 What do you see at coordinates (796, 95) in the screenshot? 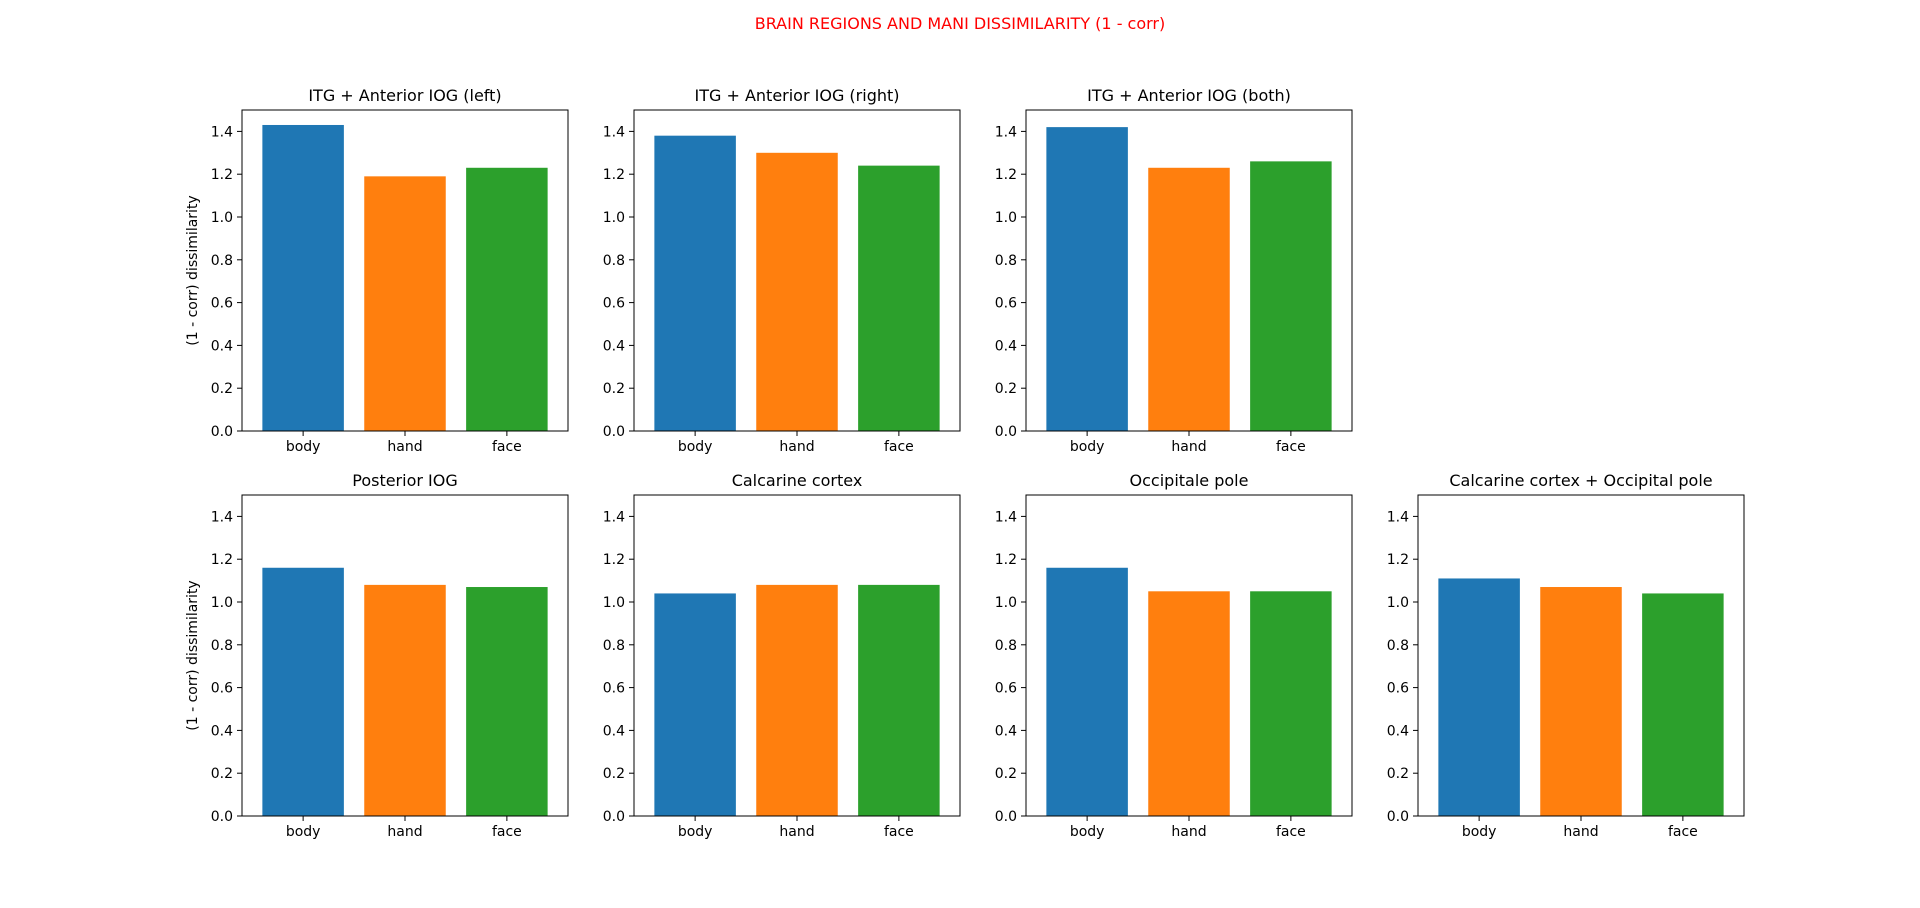
I see `subplot-title: ITG + Anterior IOG (right)` at bounding box center [796, 95].